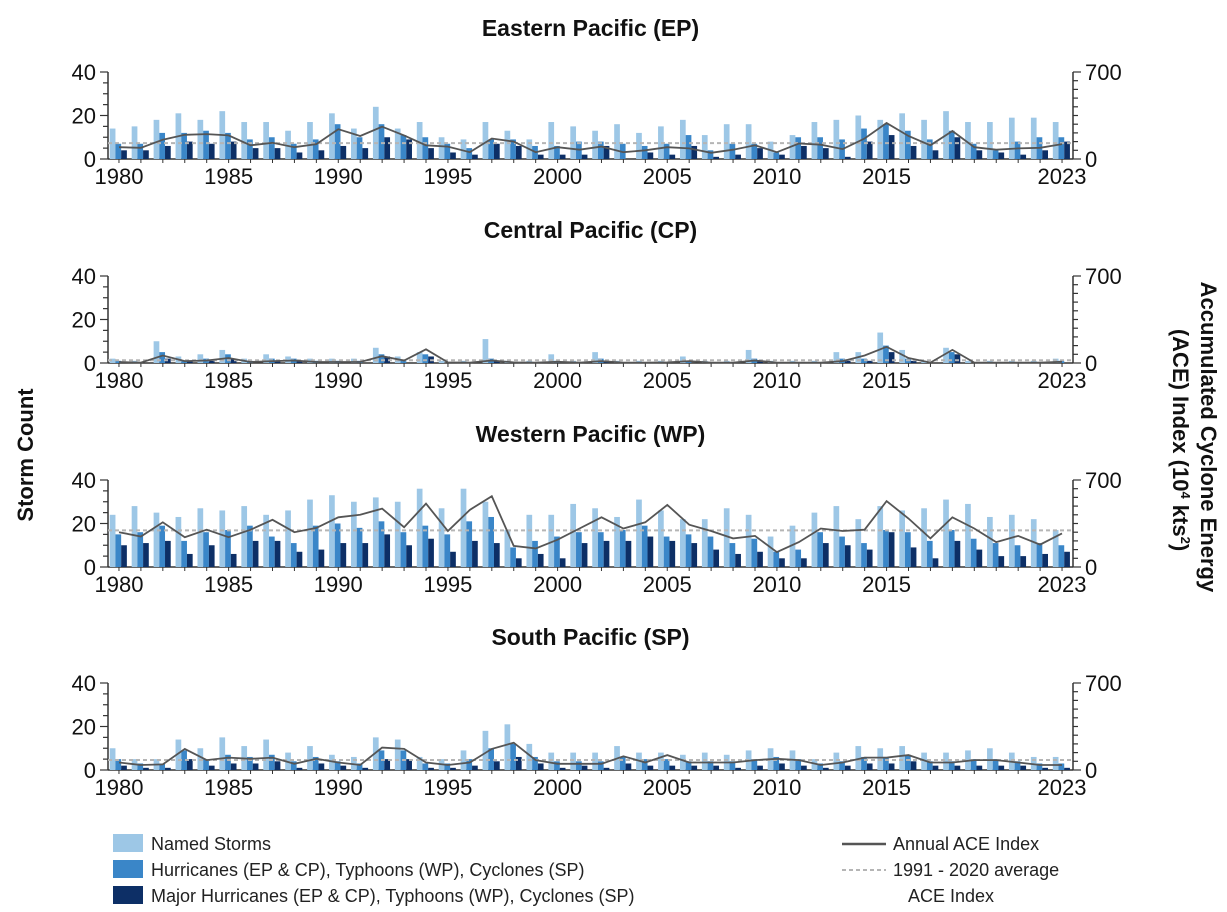 The image size is (1227, 912). What do you see at coordinates (667, 584) in the screenshot?
I see `x-tick-label: 2005` at bounding box center [667, 584].